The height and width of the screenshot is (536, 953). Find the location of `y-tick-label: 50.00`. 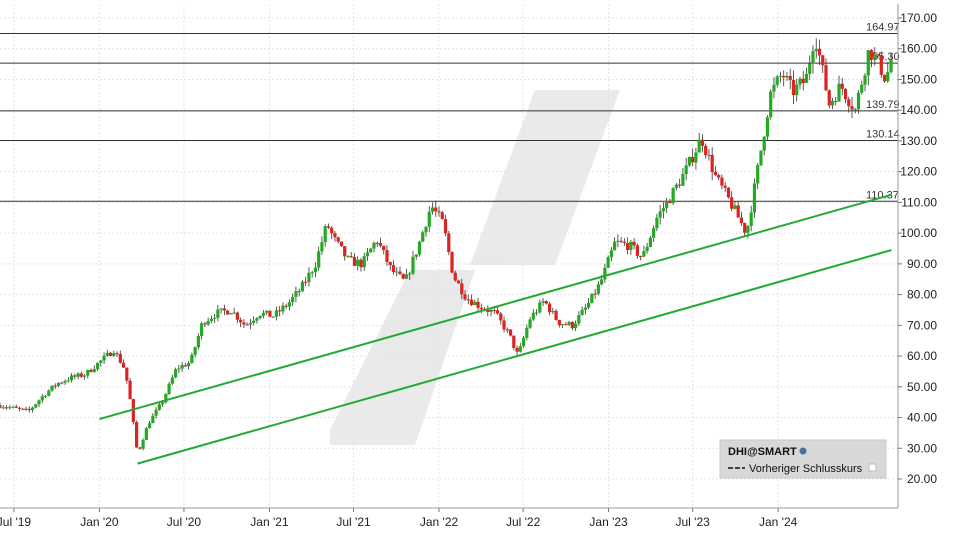

y-tick-label: 50.00 is located at coordinates (922, 387).